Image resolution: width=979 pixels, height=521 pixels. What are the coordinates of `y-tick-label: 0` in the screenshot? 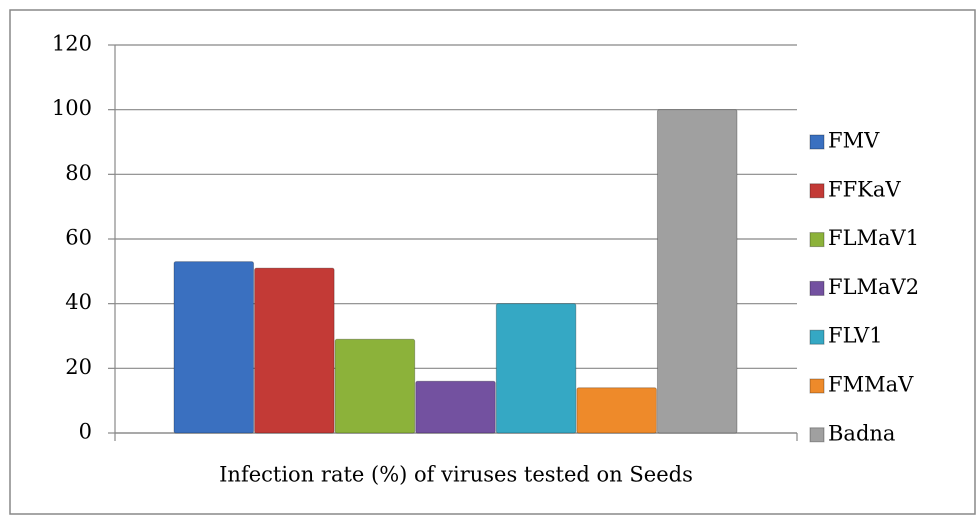 It's located at (85, 432).